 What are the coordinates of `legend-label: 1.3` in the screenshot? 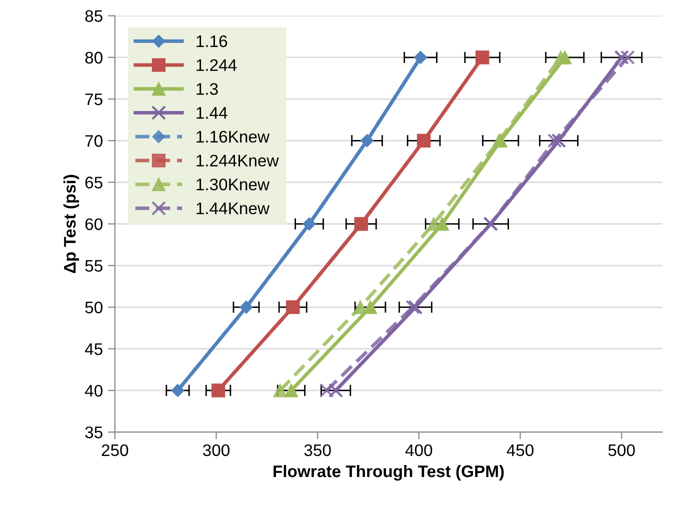 It's located at (207, 89).